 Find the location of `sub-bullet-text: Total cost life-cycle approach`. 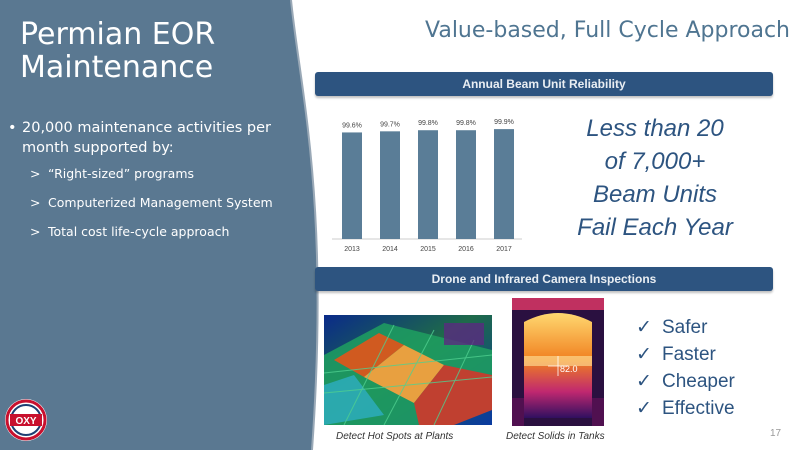

sub-bullet-text: Total cost life-cycle approach is located at coordinates (139, 231).